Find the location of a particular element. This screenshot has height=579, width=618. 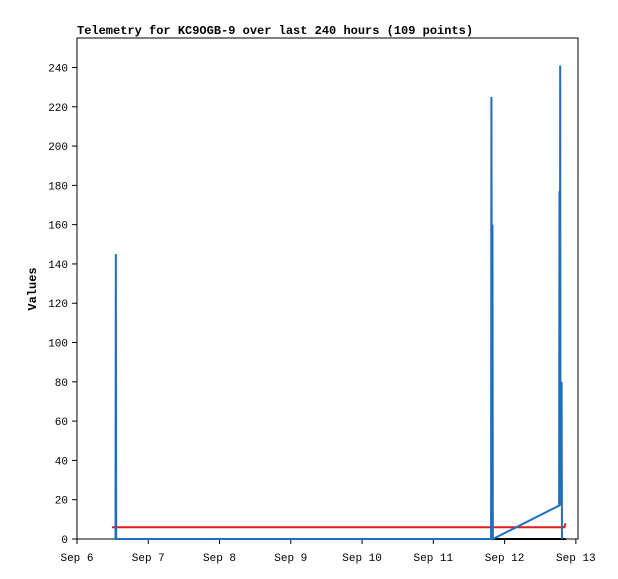

y-tick-label: 0 is located at coordinates (64, 541).